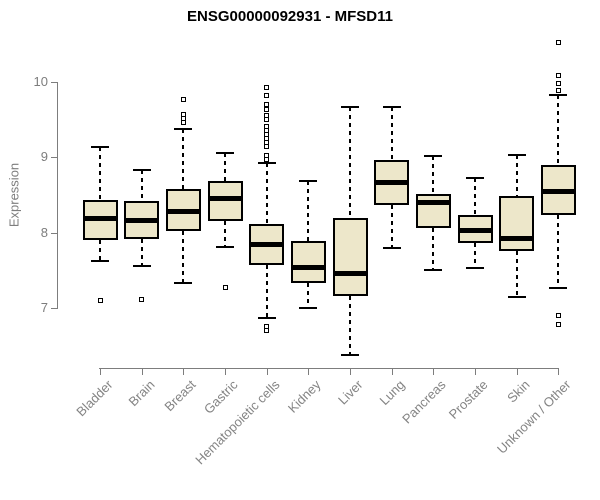 The width and height of the screenshot is (600, 500). What do you see at coordinates (57, 195) in the screenshot?
I see `y-axis-line` at bounding box center [57, 195].